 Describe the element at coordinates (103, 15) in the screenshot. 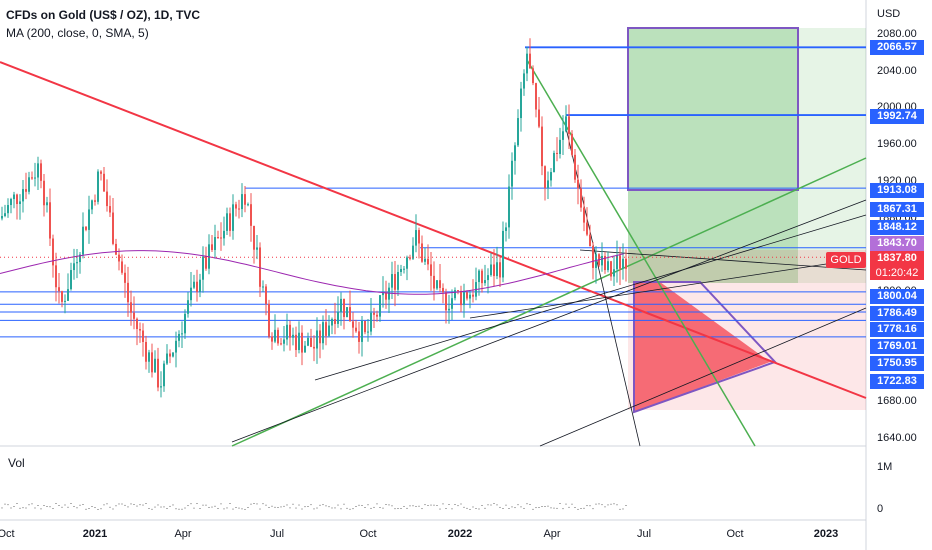

I see `chart-title: CFDs on Gold (US$ / OZ), 1D, TVC` at that location.